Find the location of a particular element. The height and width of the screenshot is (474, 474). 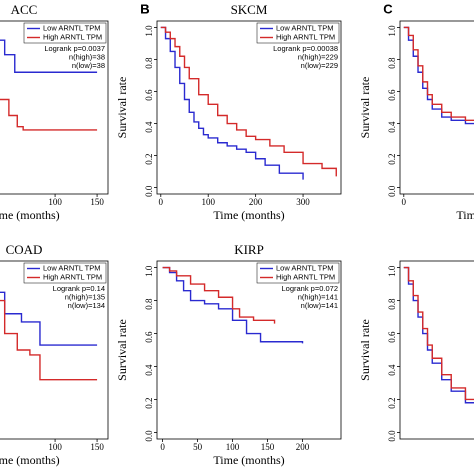

stat-text: n(low)=141 is located at coordinates (319, 305).